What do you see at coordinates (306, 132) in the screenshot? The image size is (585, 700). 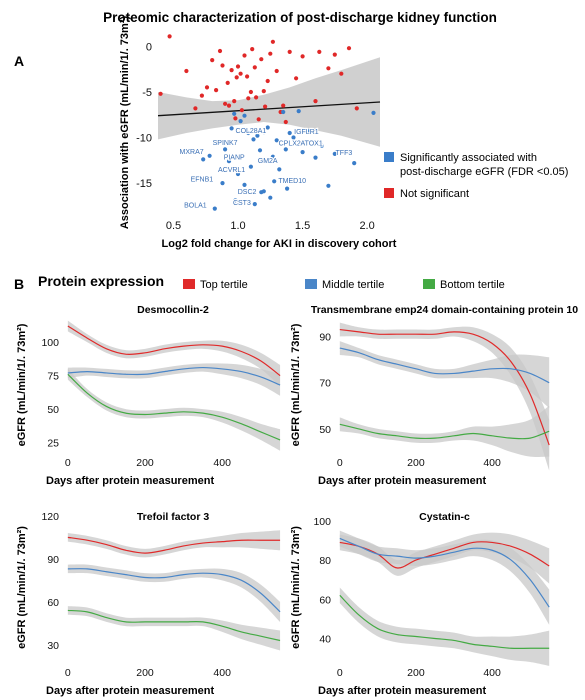 I see `gene-label: IGFLR1` at bounding box center [306, 132].